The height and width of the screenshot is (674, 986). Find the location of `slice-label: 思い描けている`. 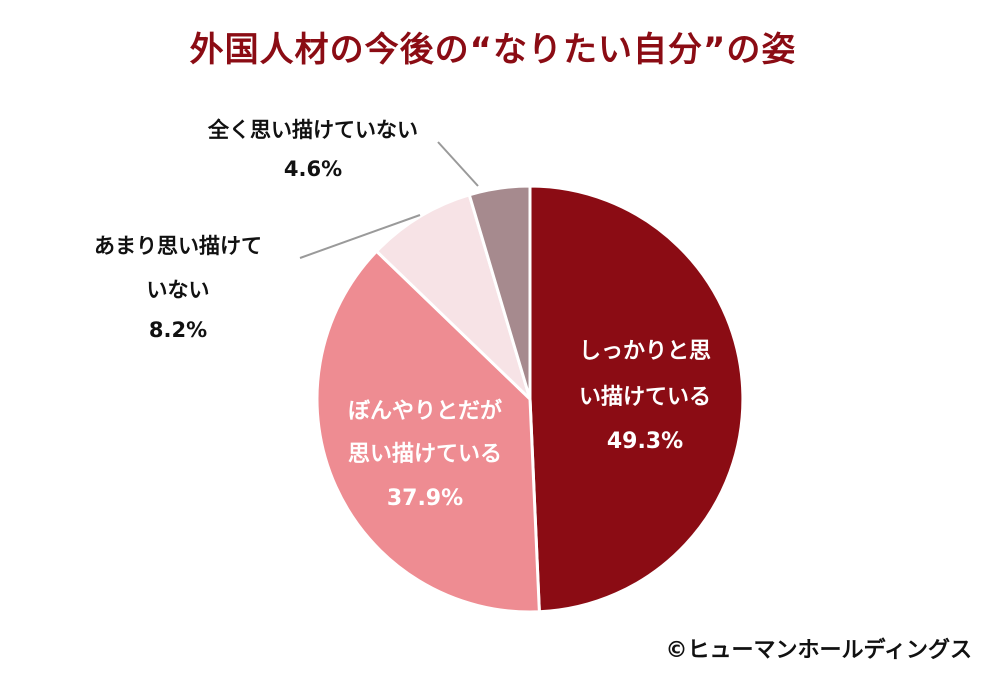

slice-label: 思い描けている is located at coordinates (425, 454).